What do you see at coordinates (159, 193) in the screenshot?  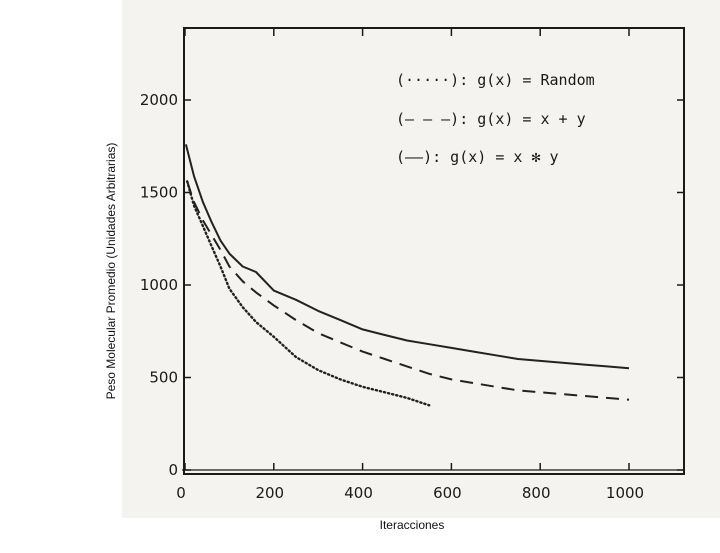 I see `y-tick-label: 1500` at bounding box center [159, 193].